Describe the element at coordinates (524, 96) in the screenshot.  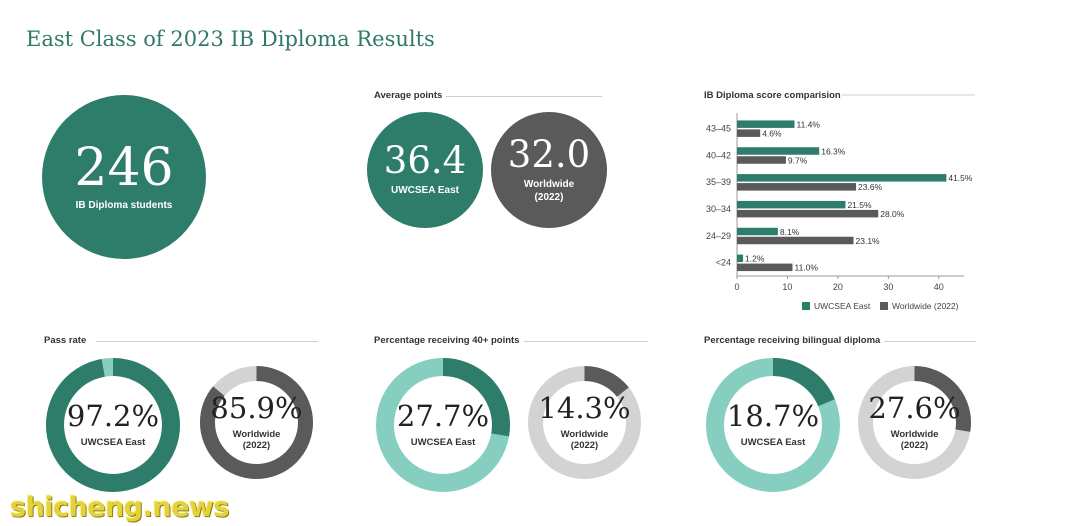
I see `average-points-rule` at that location.